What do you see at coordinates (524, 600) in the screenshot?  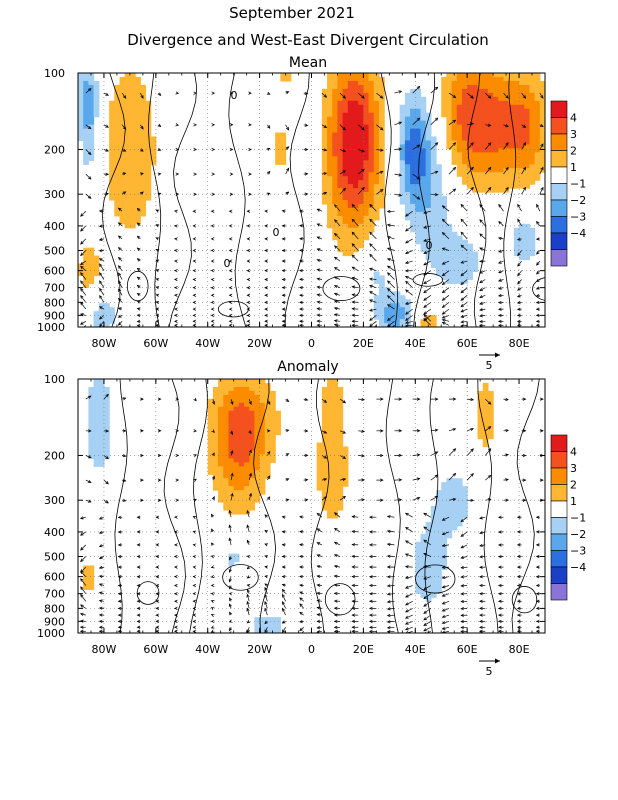 I see `contour-line` at bounding box center [524, 600].